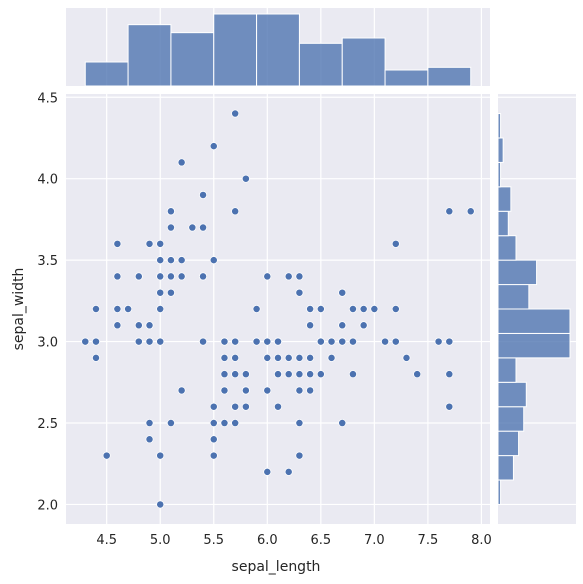 This screenshot has height=584, width=583. Describe the element at coordinates (47, 343) in the screenshot. I see `y-tick-label: 3.0` at that location.